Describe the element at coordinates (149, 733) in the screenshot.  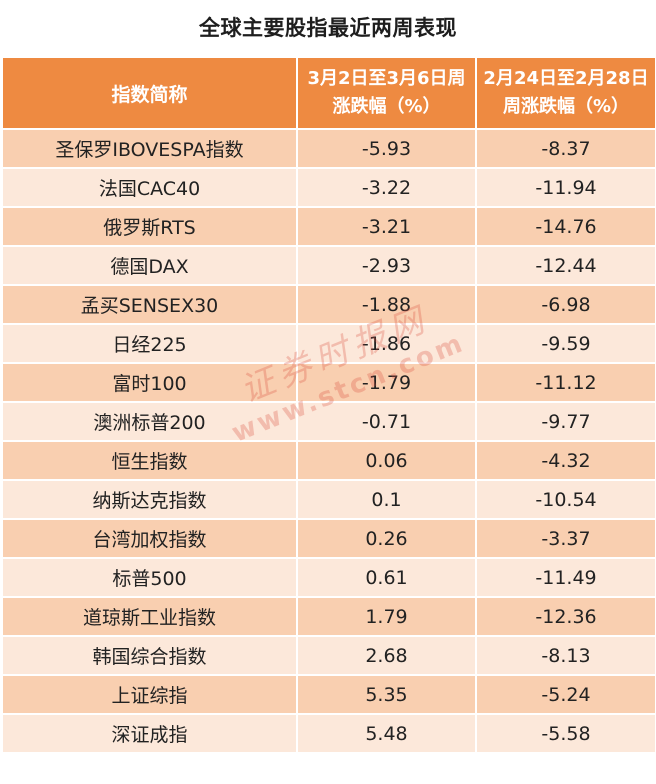
I see `index-name-cell: 深证成指` at that location.